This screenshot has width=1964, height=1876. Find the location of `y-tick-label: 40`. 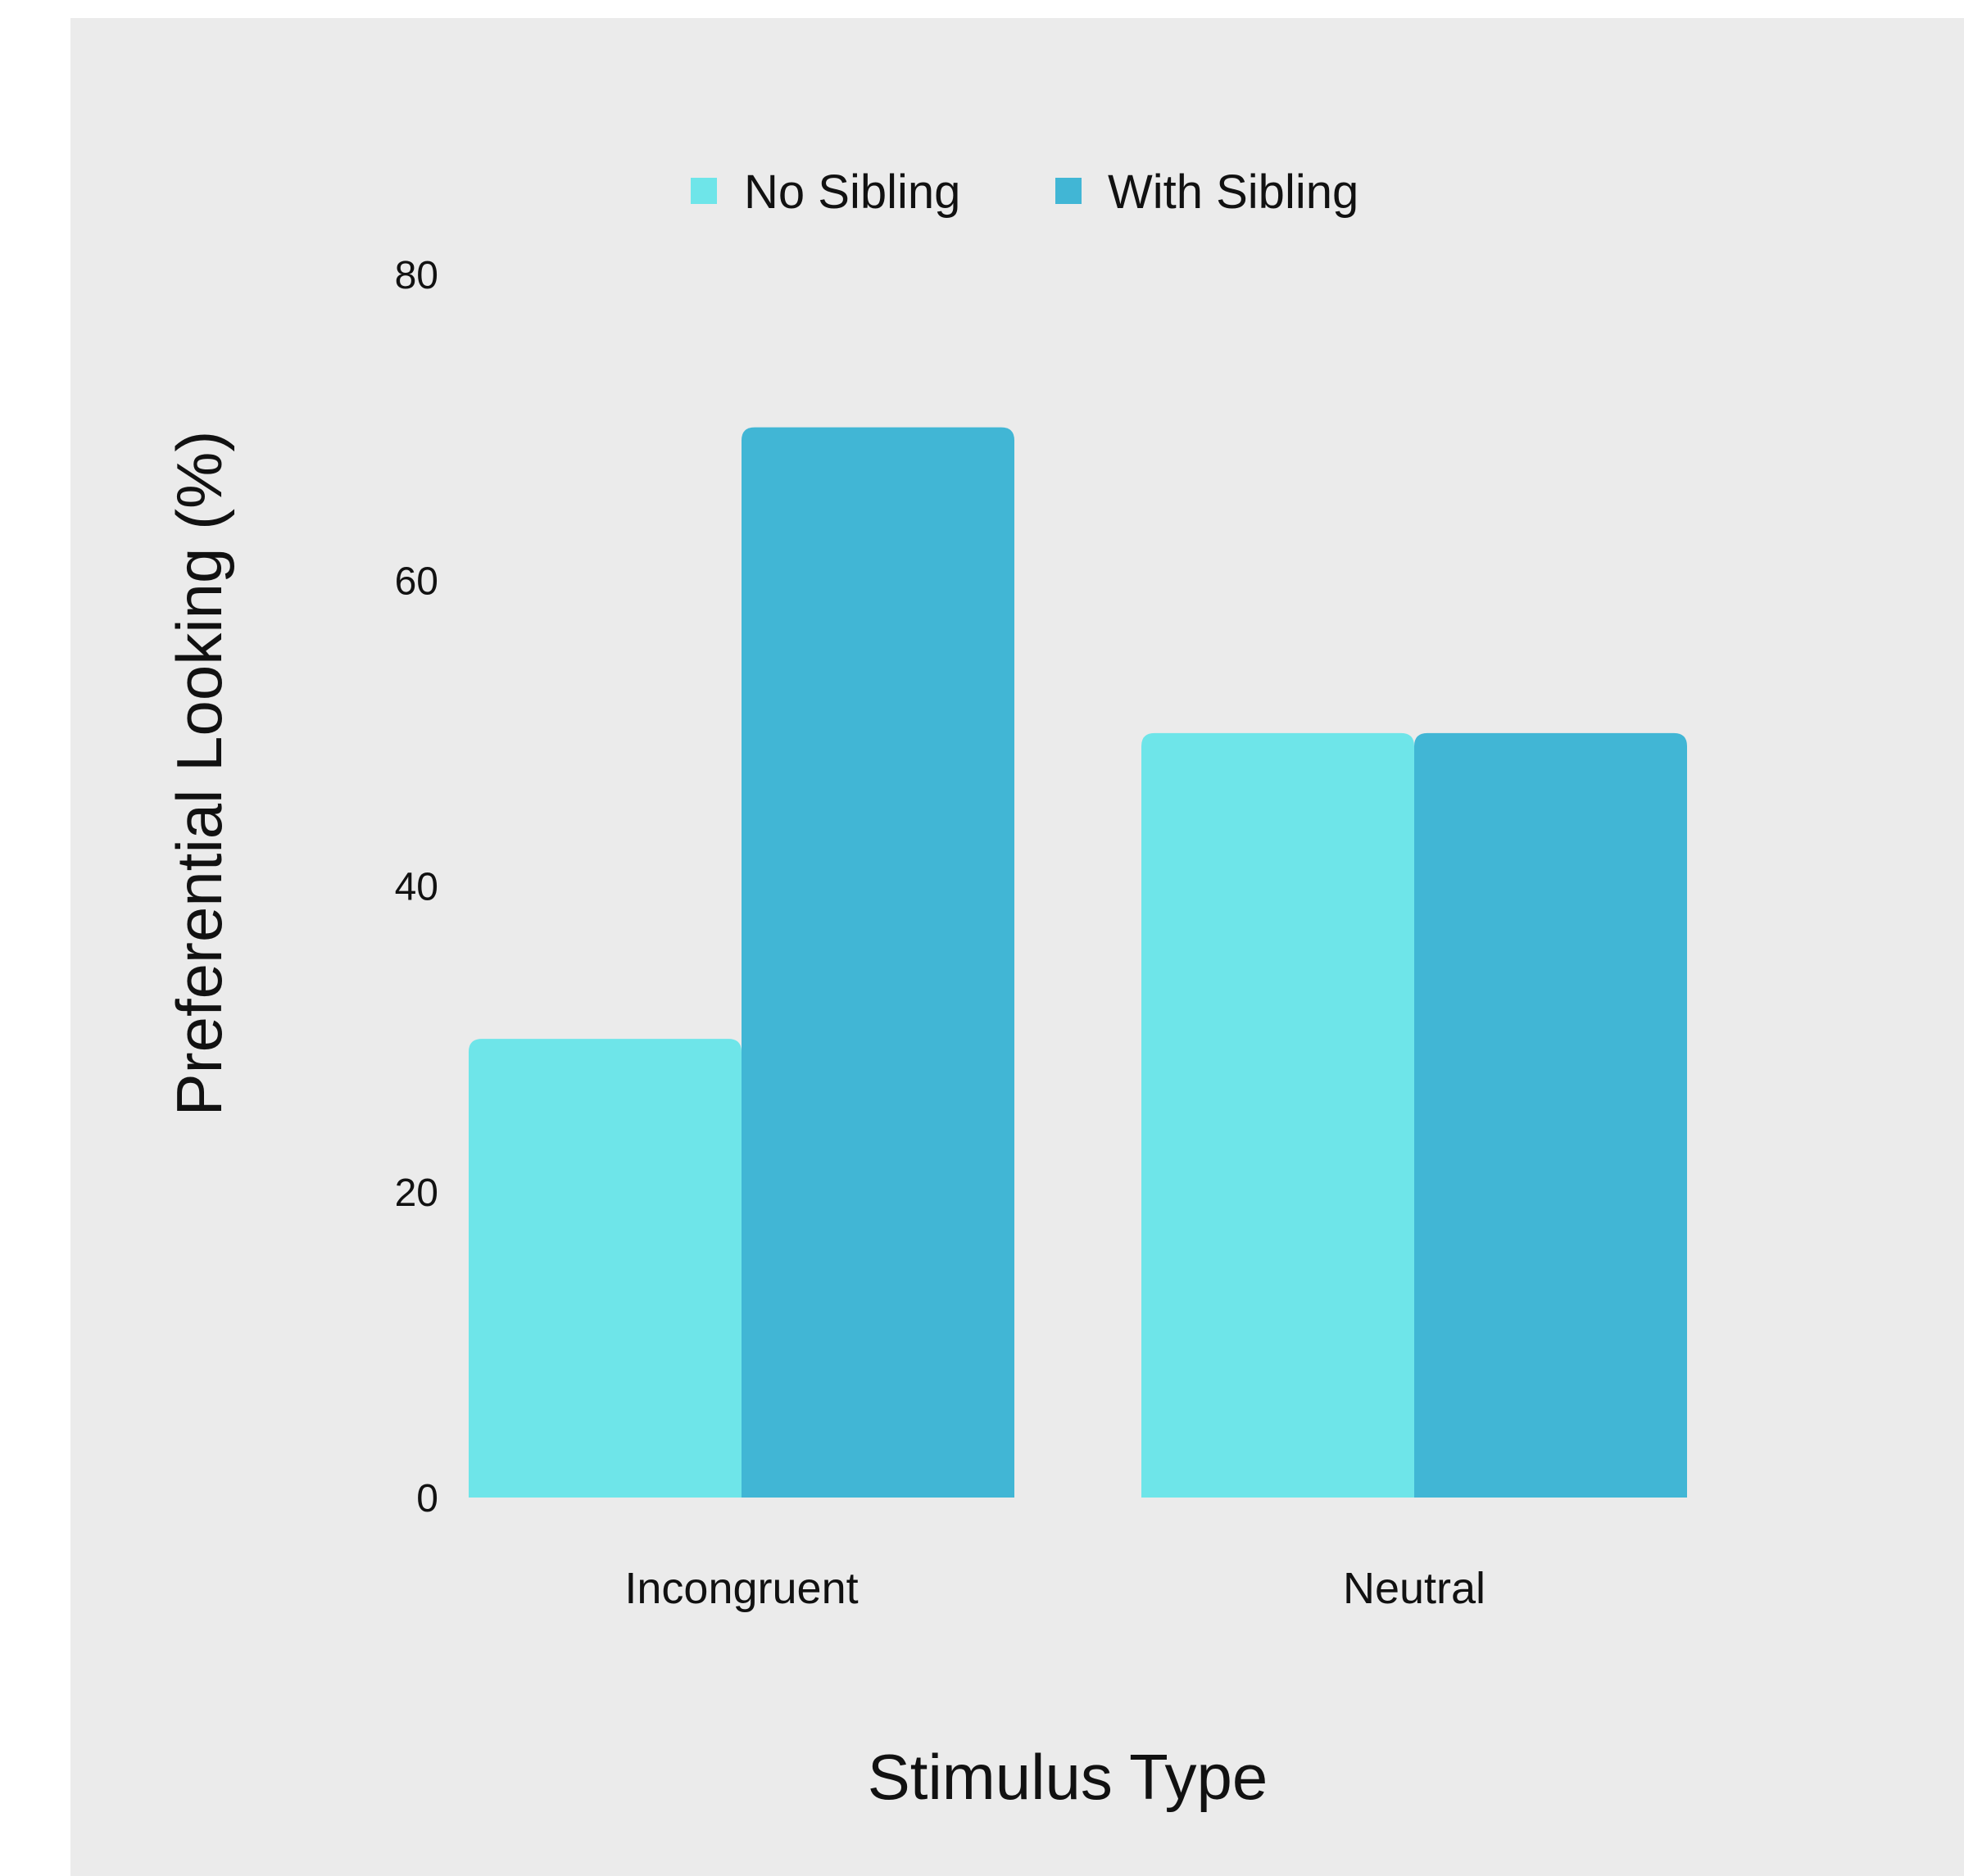

y-tick-label: 40 is located at coordinates (416, 887).